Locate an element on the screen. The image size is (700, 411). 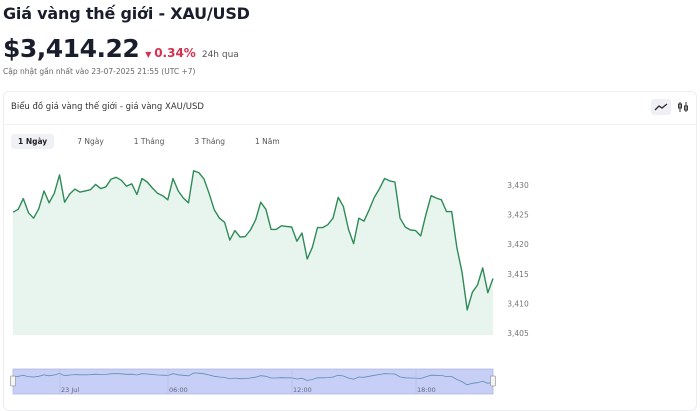
navigator-label: 23 Jul is located at coordinates (70, 390).